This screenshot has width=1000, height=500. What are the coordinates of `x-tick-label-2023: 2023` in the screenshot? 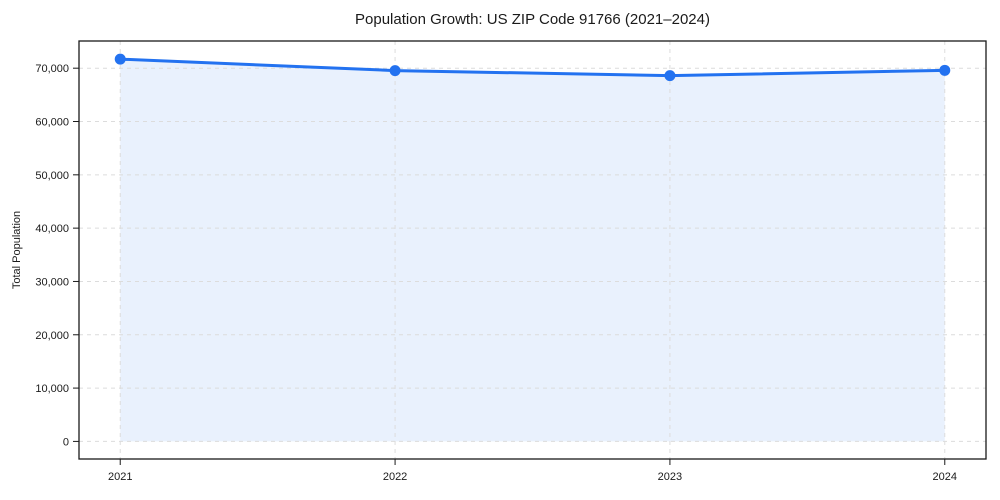 It's located at (670, 477).